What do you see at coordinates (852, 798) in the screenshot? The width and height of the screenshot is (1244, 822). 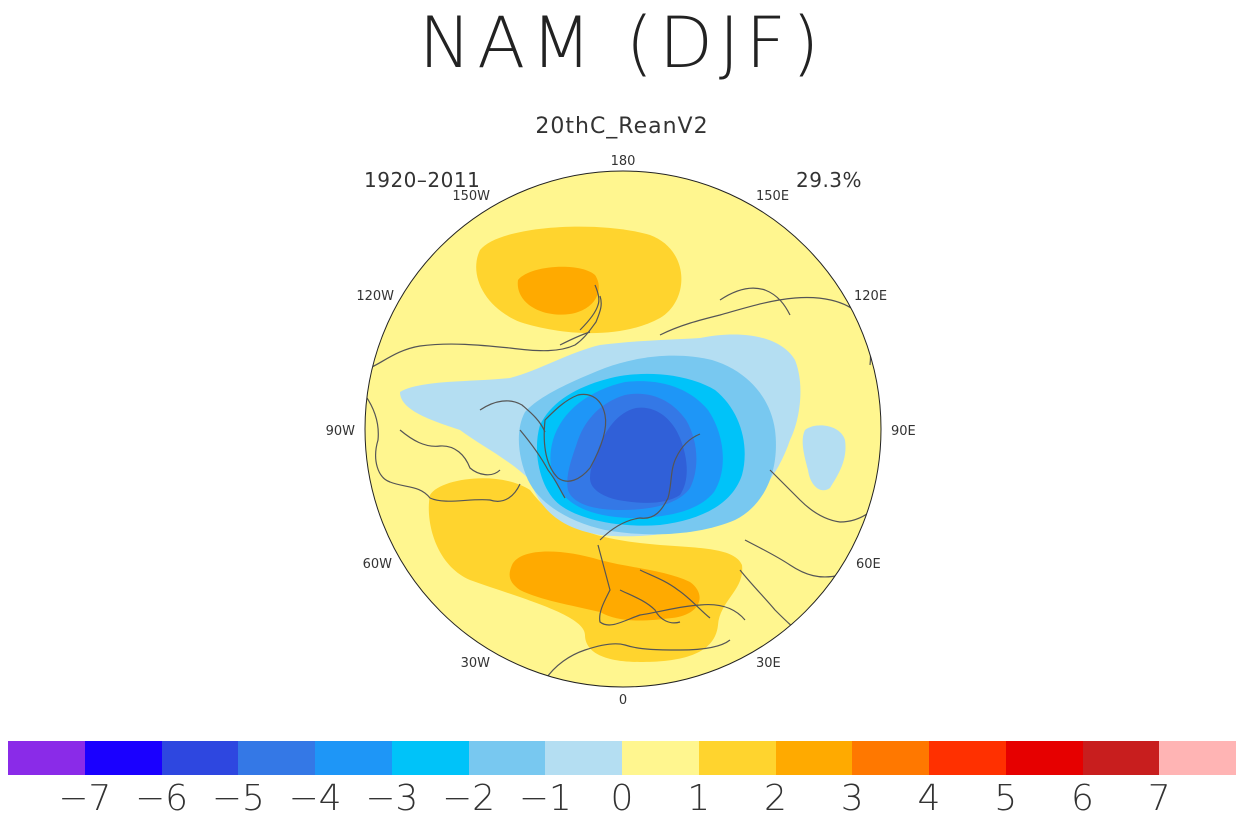 I see `colorbar-tick-label: 3` at bounding box center [852, 798].